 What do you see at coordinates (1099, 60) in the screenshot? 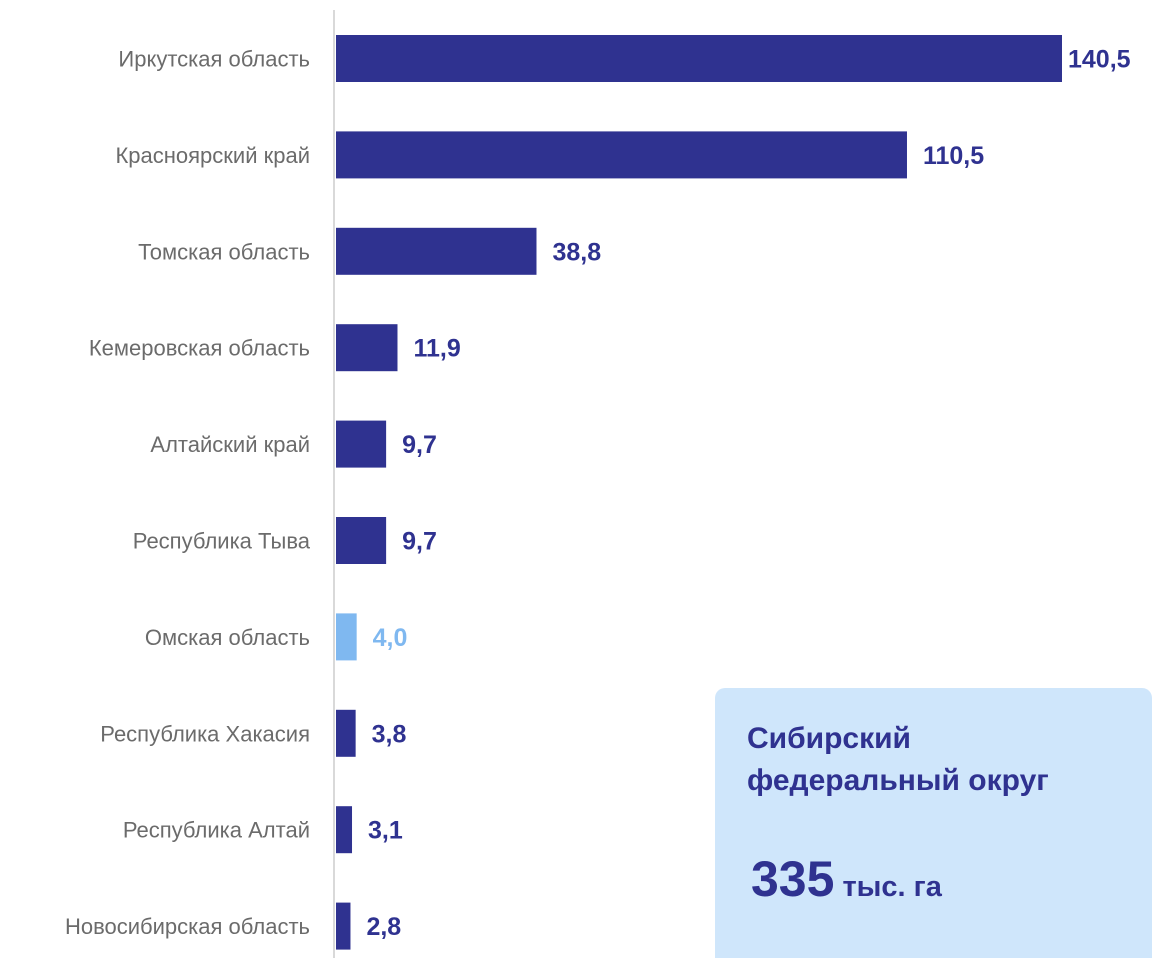
I see `value-label: 140,5` at bounding box center [1099, 60].